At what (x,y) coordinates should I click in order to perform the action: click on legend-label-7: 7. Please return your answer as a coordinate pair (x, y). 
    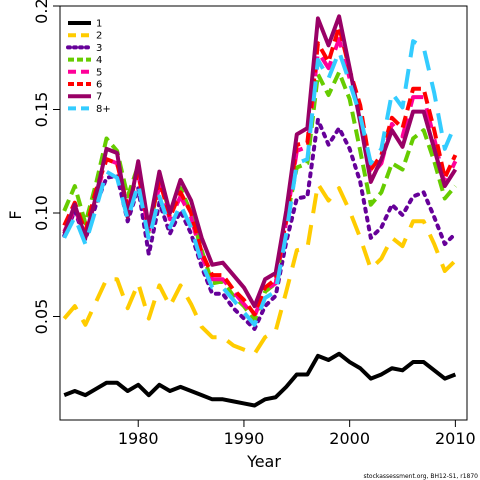
    Looking at the image, I should click on (99, 97).